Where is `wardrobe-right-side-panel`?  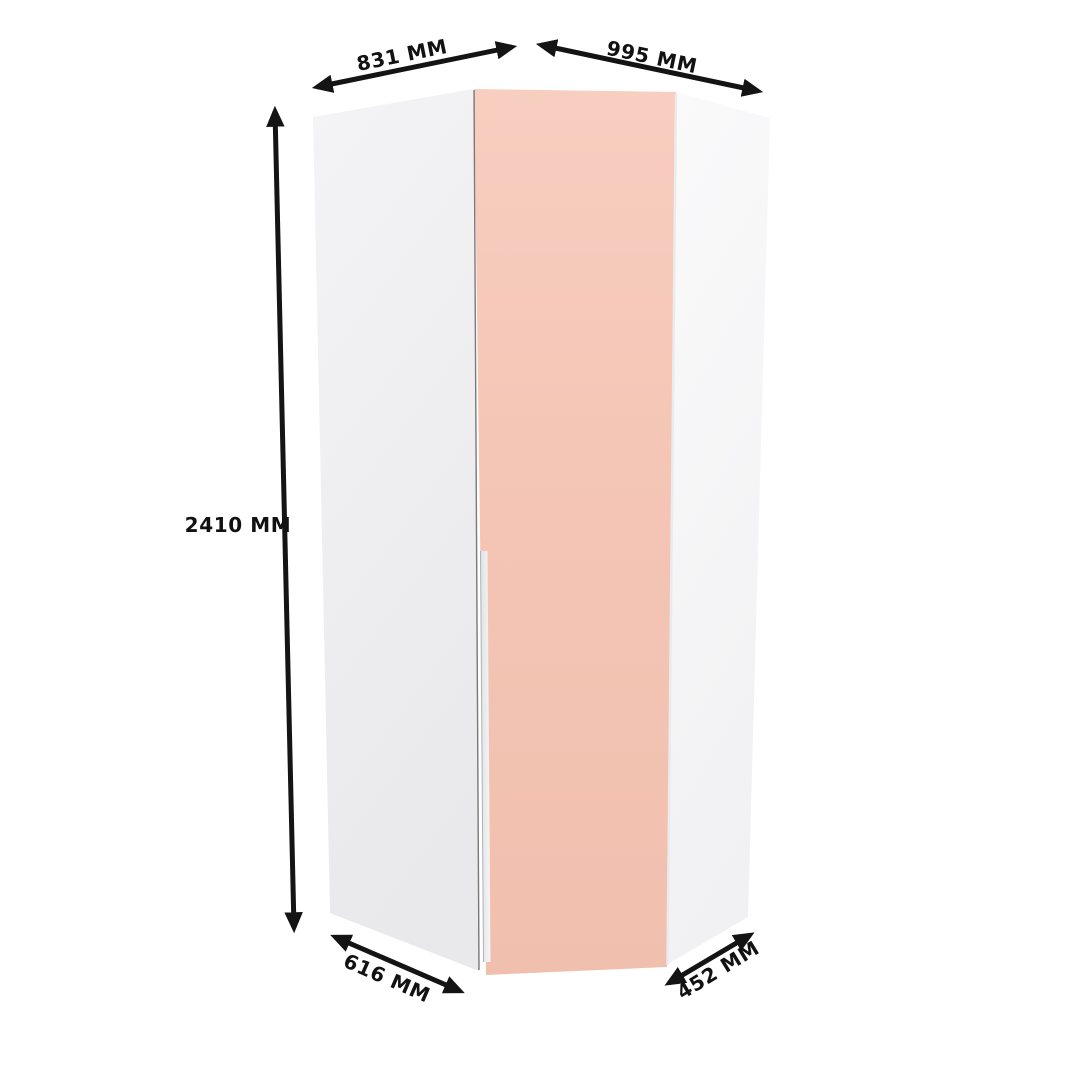
wardrobe-right-side-panel is located at coordinates (719, 528).